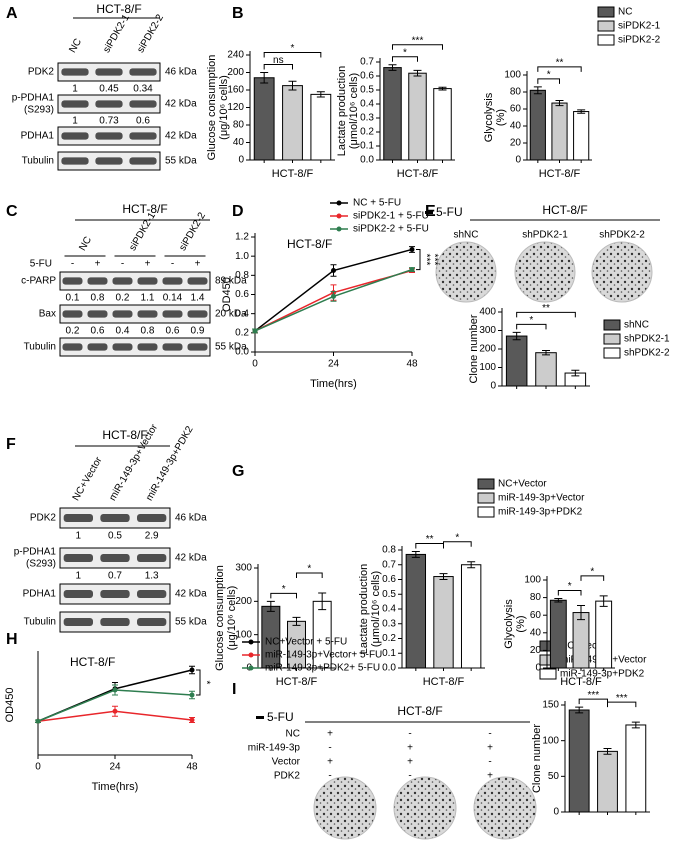 The width and height of the screenshot is (685, 841). I want to click on dish-header: HCT-8/F, so click(564, 210).